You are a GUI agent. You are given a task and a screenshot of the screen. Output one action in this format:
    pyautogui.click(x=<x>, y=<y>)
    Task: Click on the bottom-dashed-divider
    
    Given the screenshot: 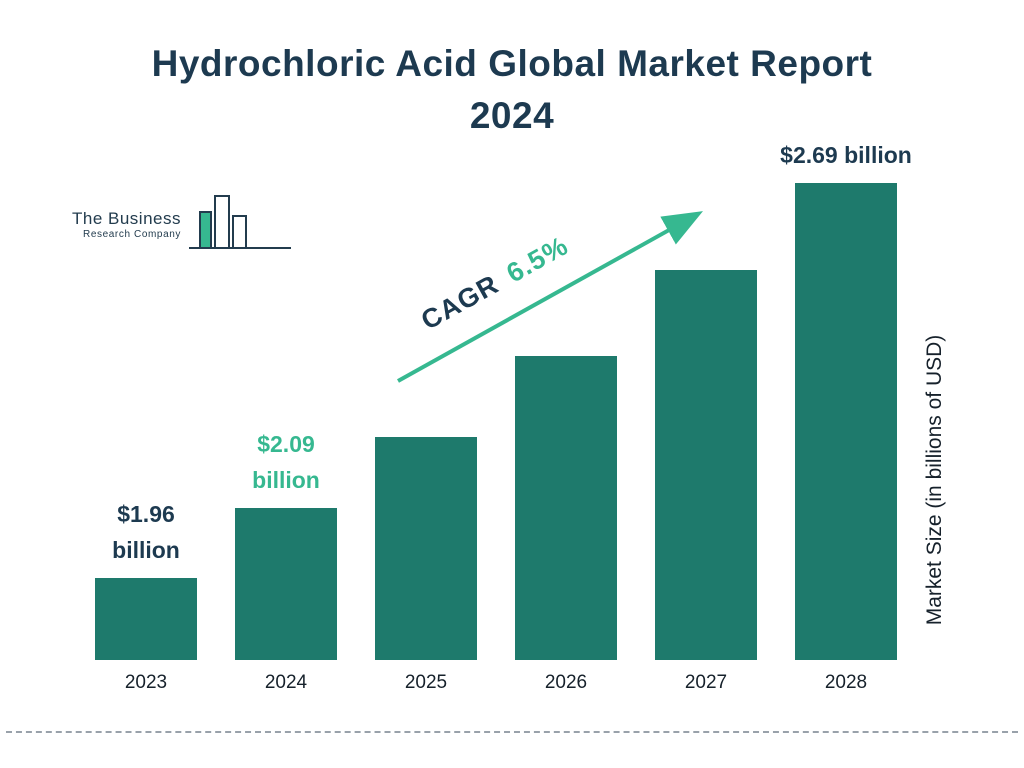 What is the action you would take?
    pyautogui.click(x=512, y=732)
    